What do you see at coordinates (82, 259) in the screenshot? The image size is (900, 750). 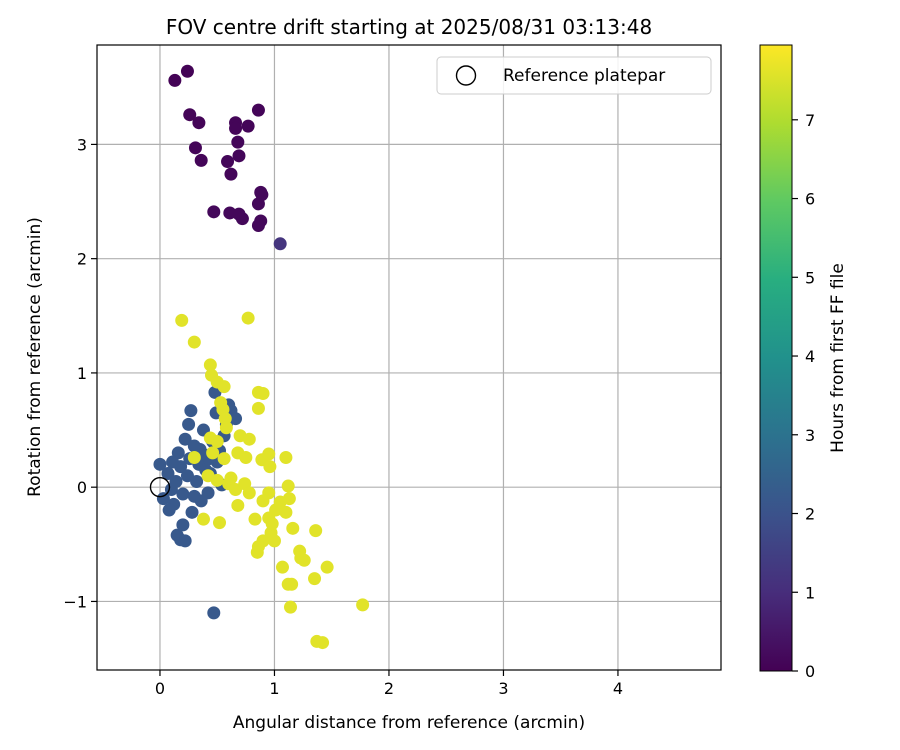 I see `y-tick-label: 2` at bounding box center [82, 259].